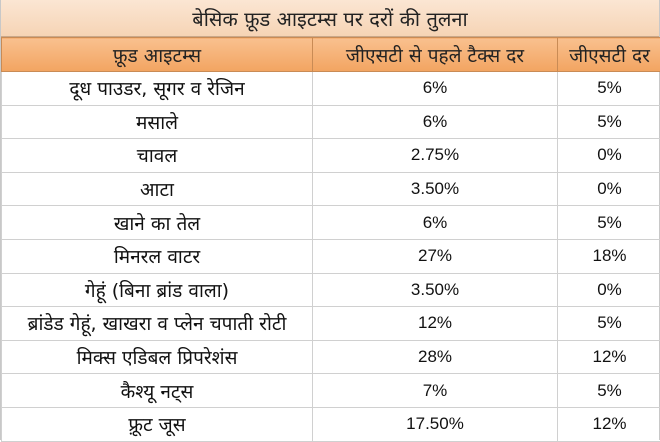 The width and height of the screenshot is (660, 442). I want to click on table-row: गेहूं (बिना ब्रांड वाला)3.50%0%, so click(331, 290).